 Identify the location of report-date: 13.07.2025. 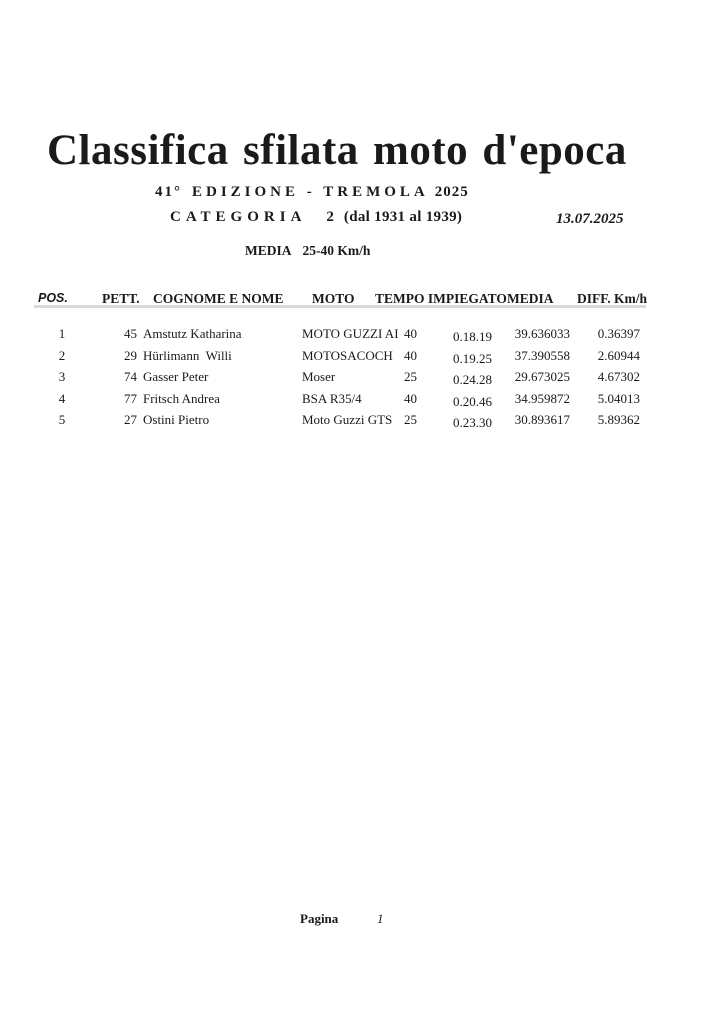
(590, 219).